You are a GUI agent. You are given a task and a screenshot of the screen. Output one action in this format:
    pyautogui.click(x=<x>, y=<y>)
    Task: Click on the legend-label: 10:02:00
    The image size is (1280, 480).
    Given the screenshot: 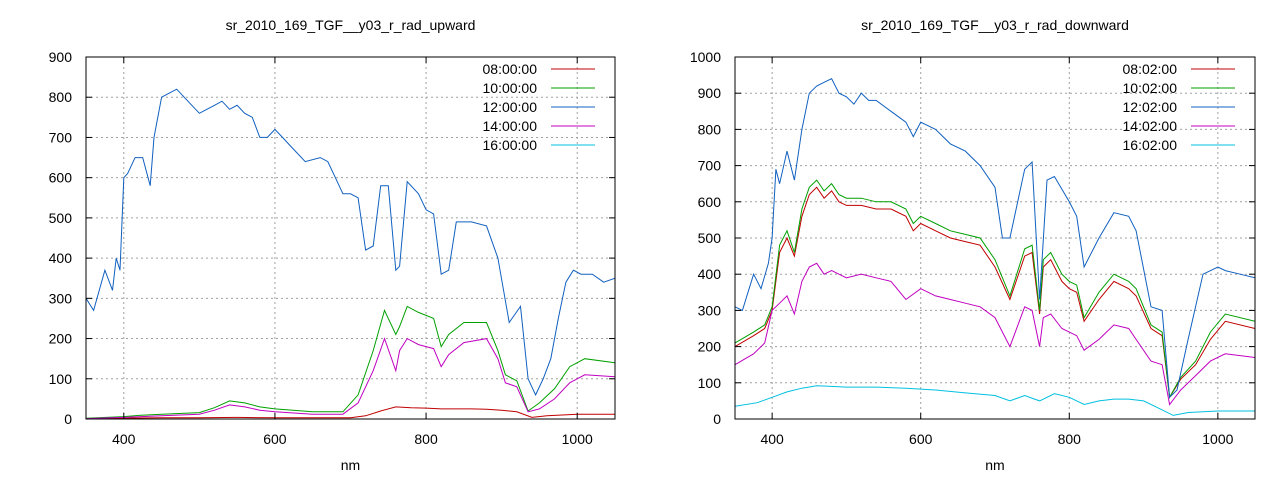 What is the action you would take?
    pyautogui.click(x=1150, y=88)
    